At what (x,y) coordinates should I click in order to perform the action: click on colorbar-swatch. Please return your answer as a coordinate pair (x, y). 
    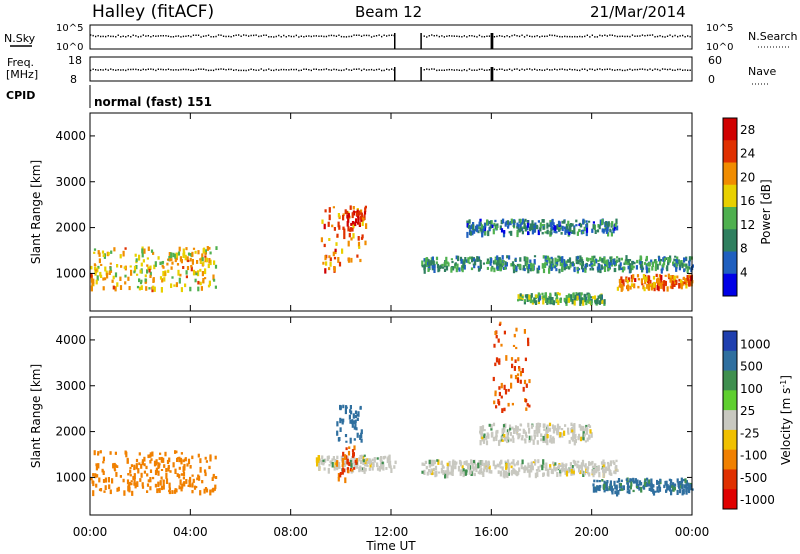
    Looking at the image, I should click on (730, 380).